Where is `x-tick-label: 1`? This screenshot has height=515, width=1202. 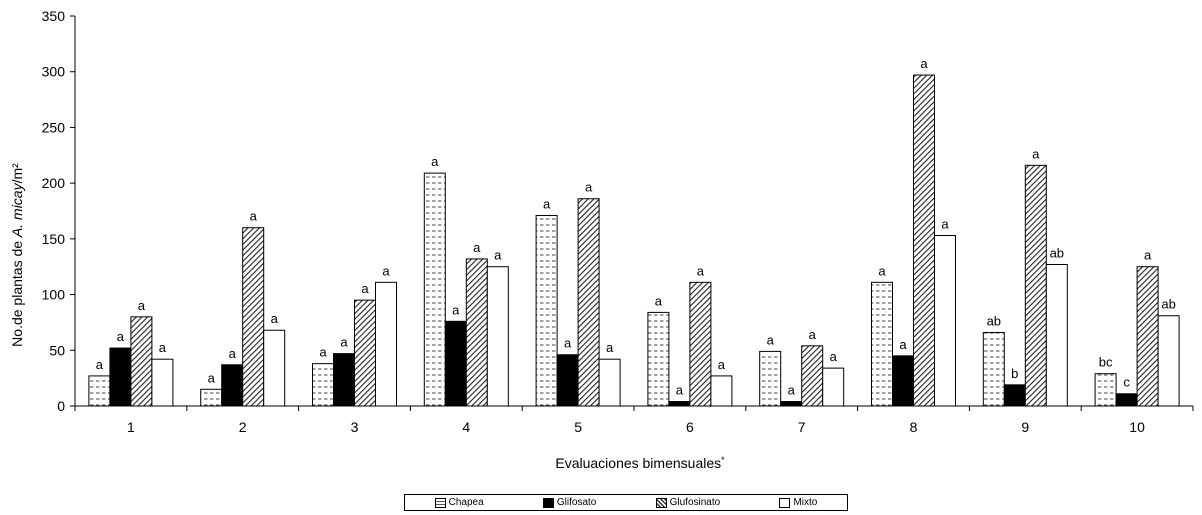
x-tick-label: 1 is located at coordinates (131, 427).